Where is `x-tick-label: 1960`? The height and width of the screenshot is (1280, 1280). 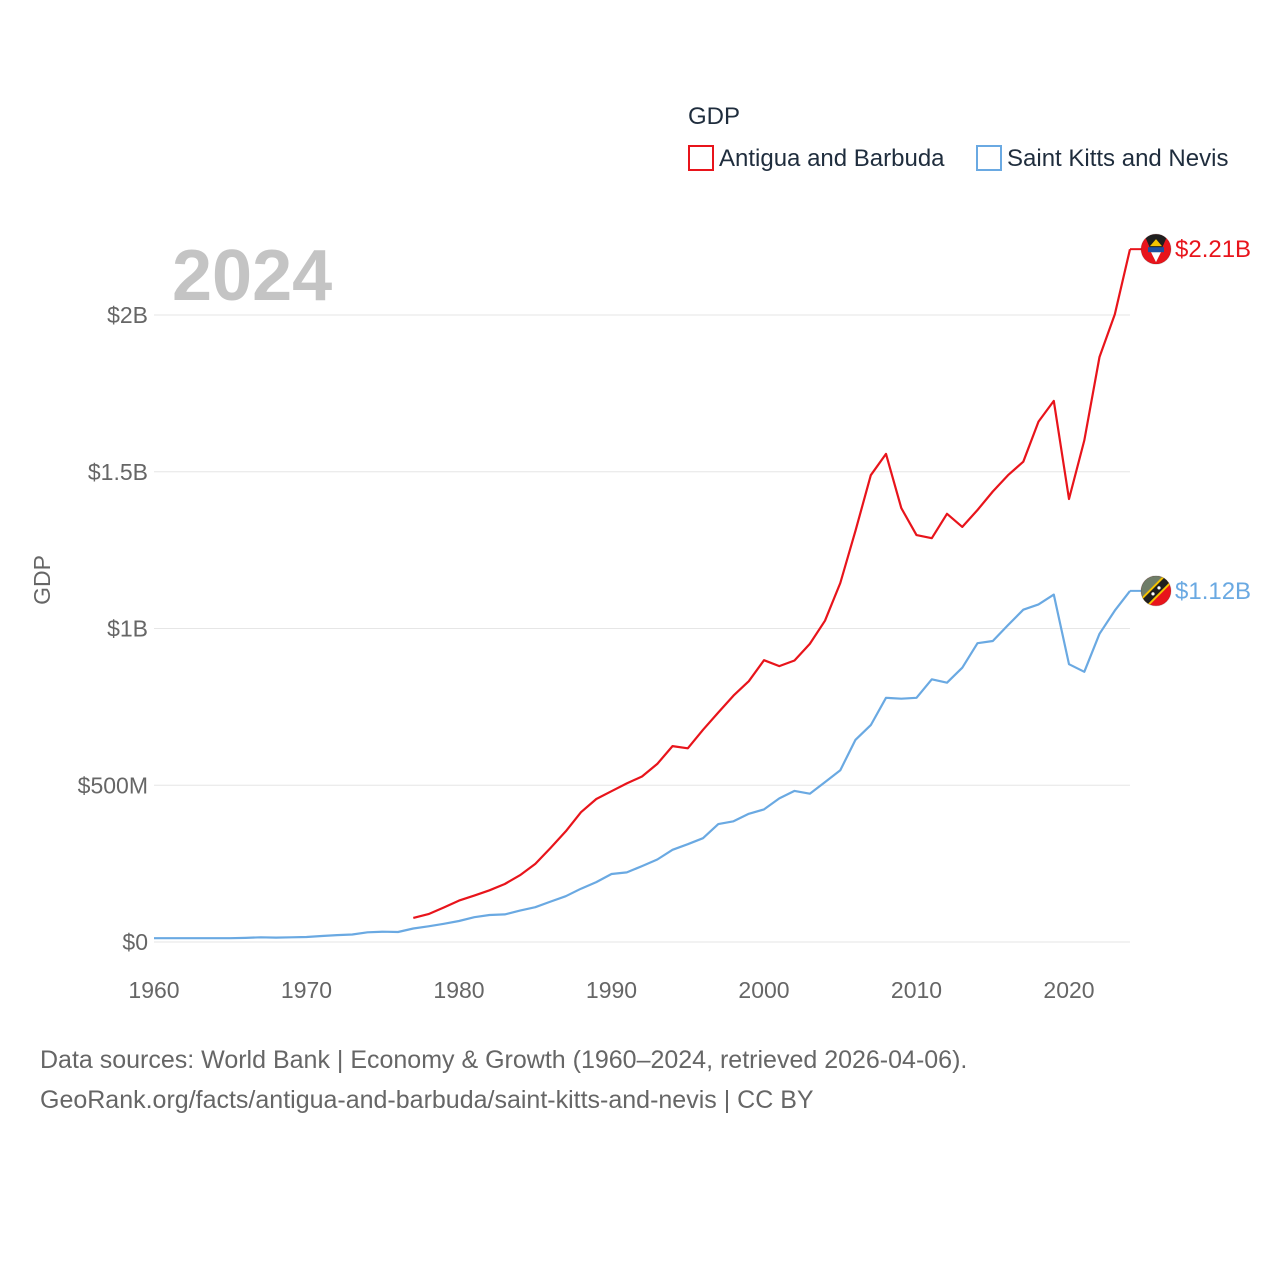 x-tick-label: 1960 is located at coordinates (153, 990).